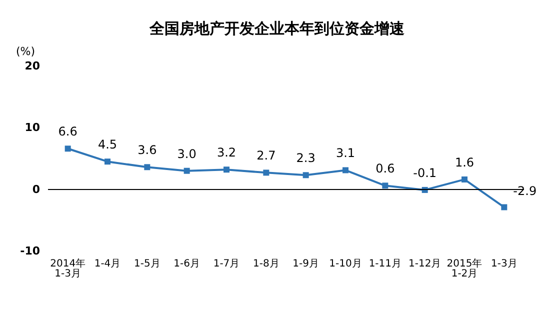 This screenshot has width=554, height=329. I want to click on data-label: 3.1, so click(346, 153).